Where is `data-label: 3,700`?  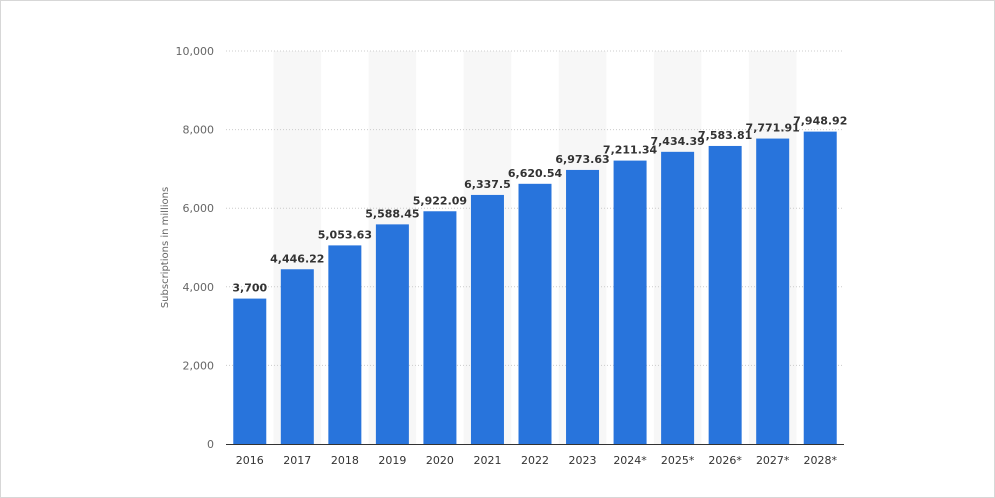 data-label: 3,700 is located at coordinates (249, 288).